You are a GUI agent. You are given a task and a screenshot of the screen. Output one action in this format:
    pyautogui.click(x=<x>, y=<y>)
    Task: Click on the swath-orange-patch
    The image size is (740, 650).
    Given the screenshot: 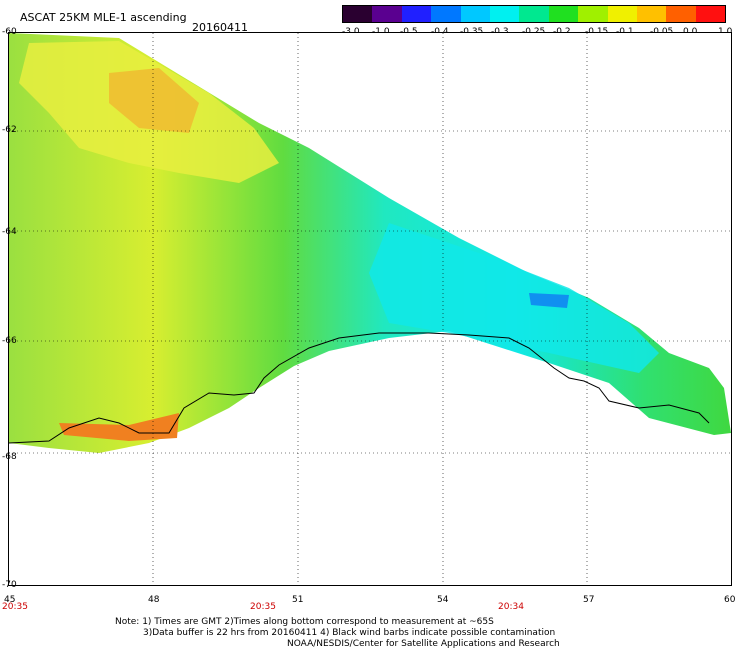 What is the action you would take?
    pyautogui.click(x=154, y=100)
    